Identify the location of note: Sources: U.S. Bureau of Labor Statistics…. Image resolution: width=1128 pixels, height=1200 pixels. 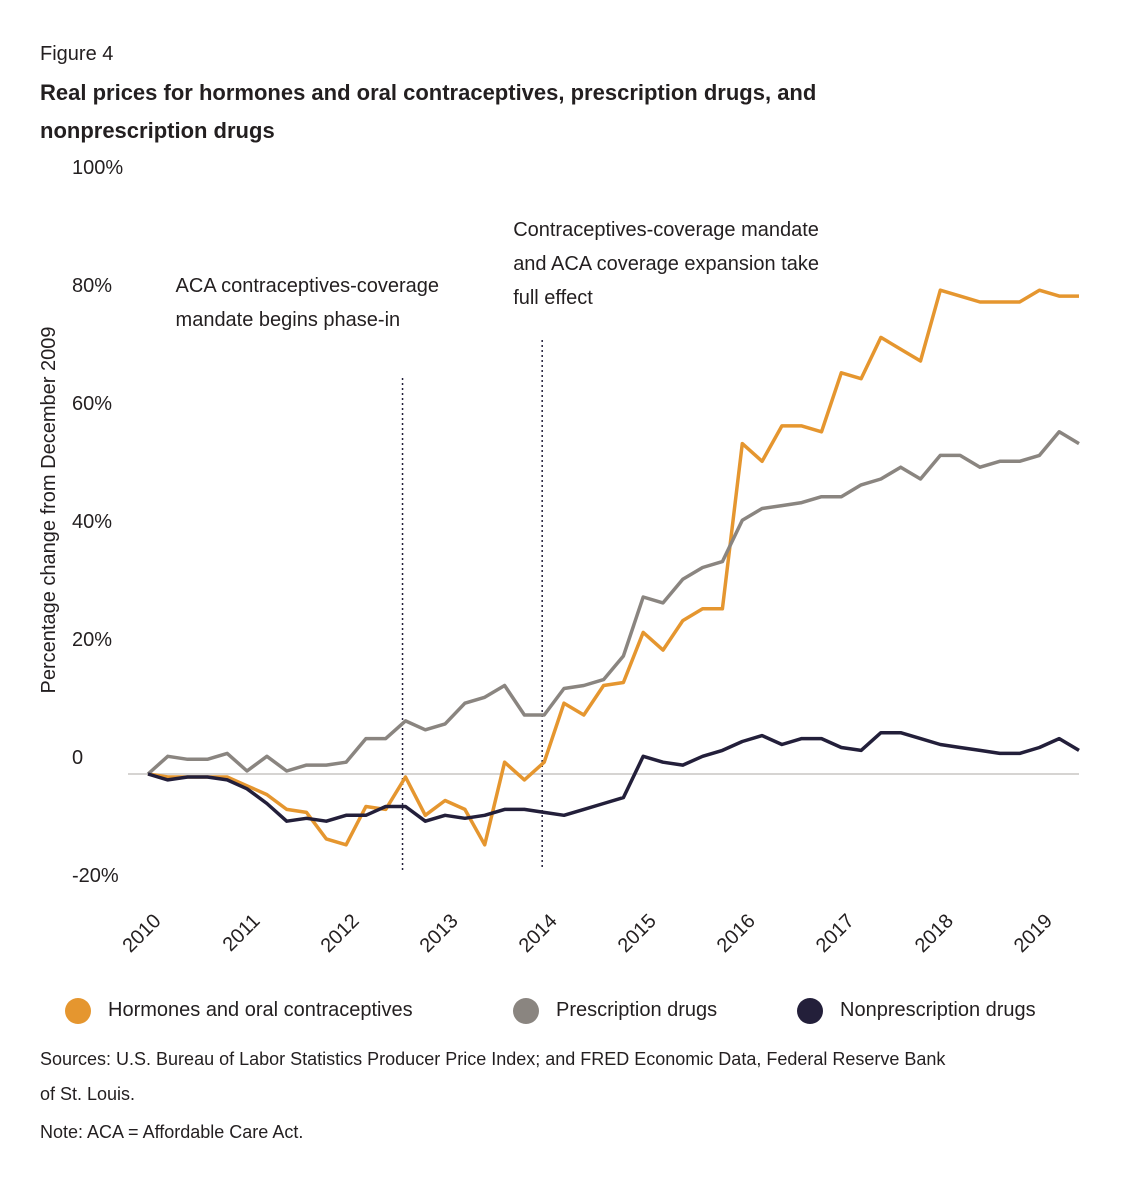
(493, 1059).